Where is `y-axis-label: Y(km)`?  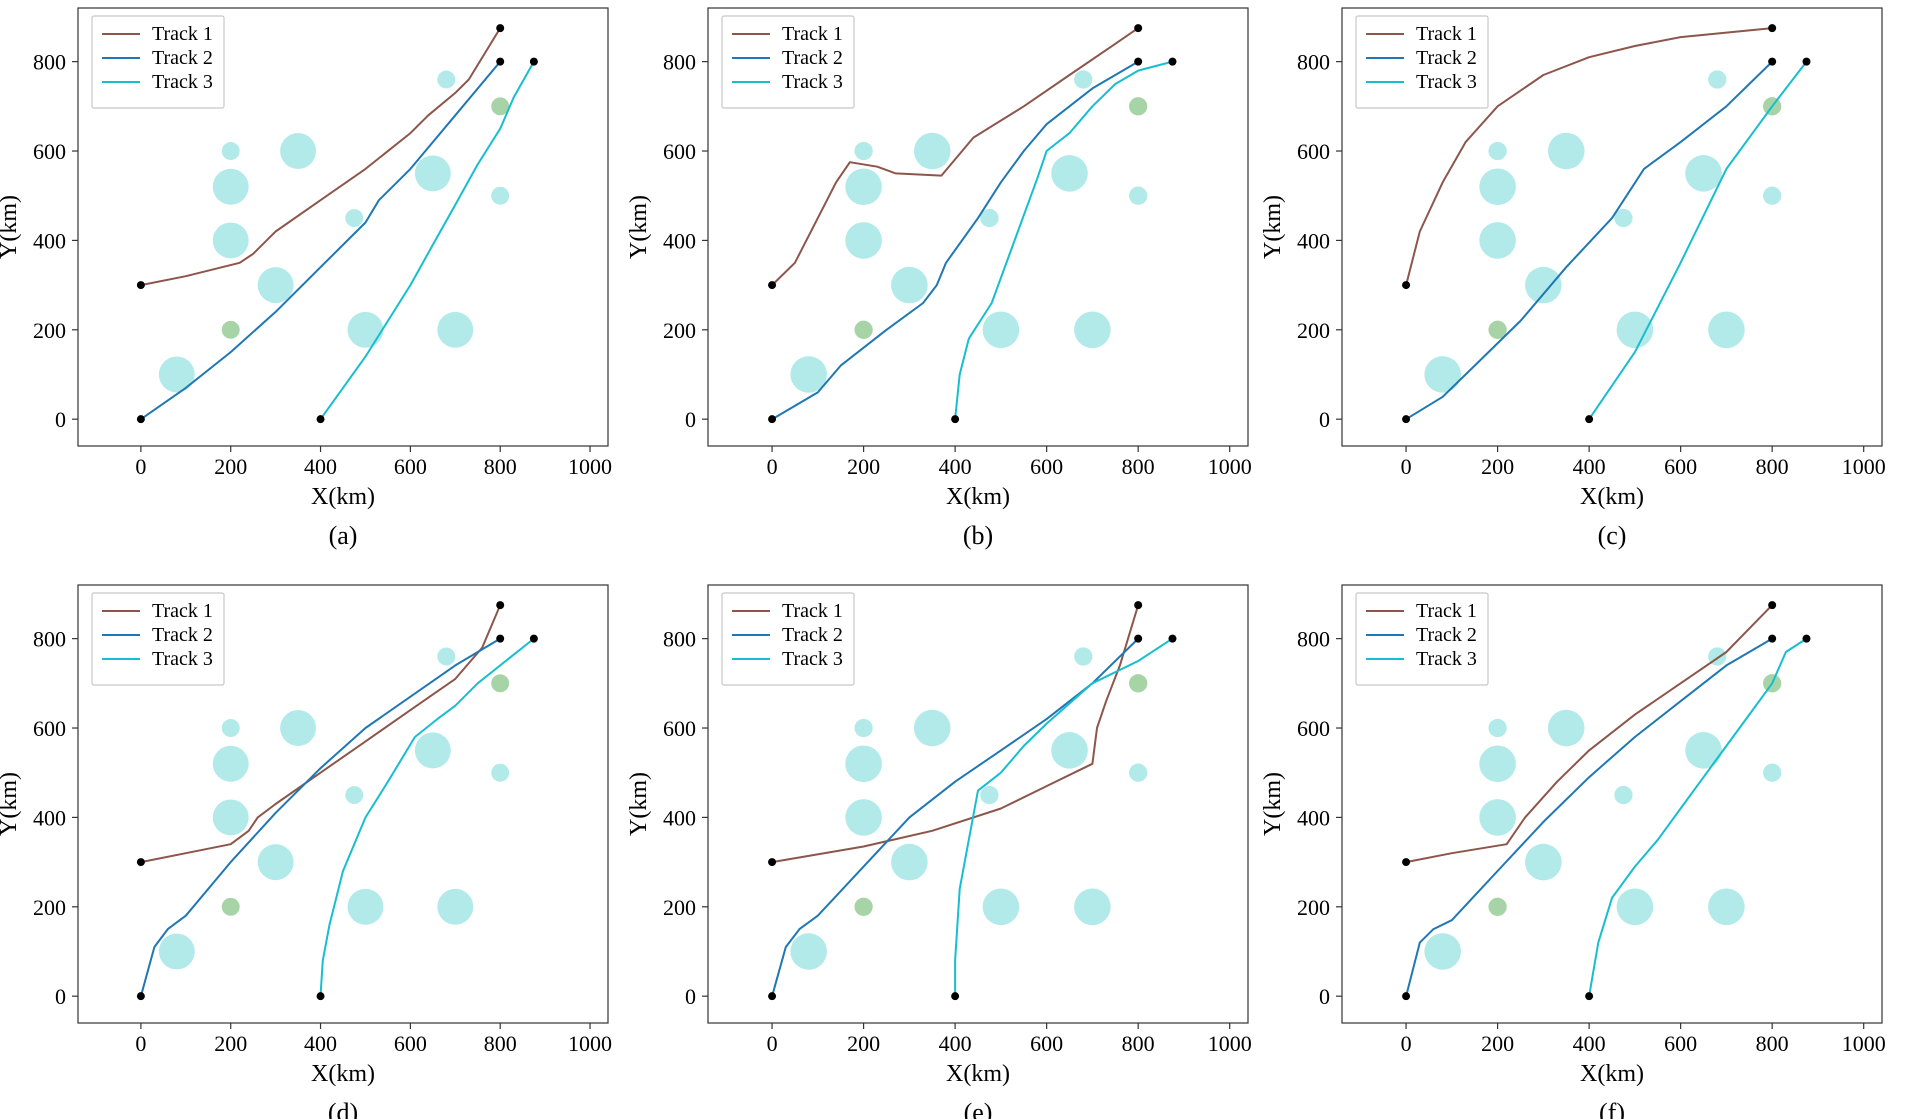
y-axis-label: Y(km) is located at coordinates (639, 227).